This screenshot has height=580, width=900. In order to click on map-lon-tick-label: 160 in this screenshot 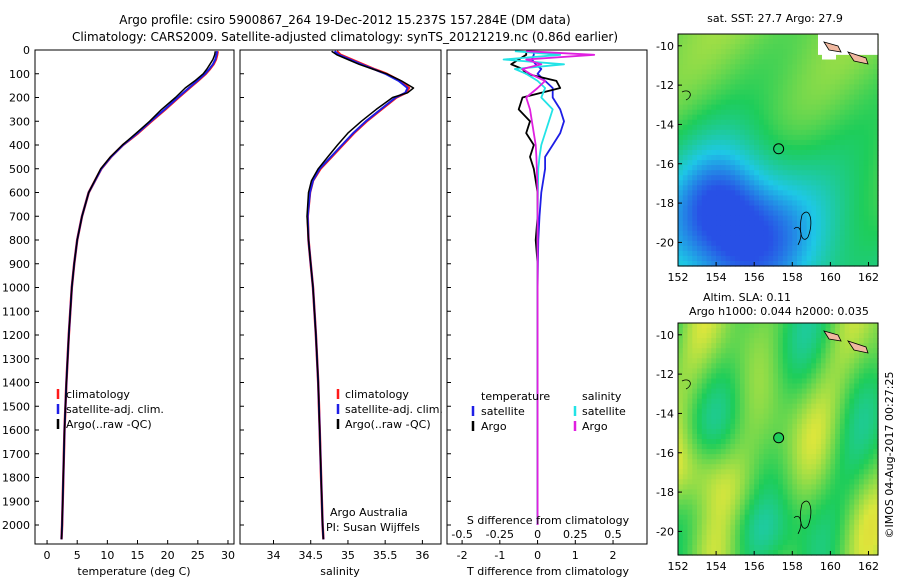, I will do `click(830, 277)`.